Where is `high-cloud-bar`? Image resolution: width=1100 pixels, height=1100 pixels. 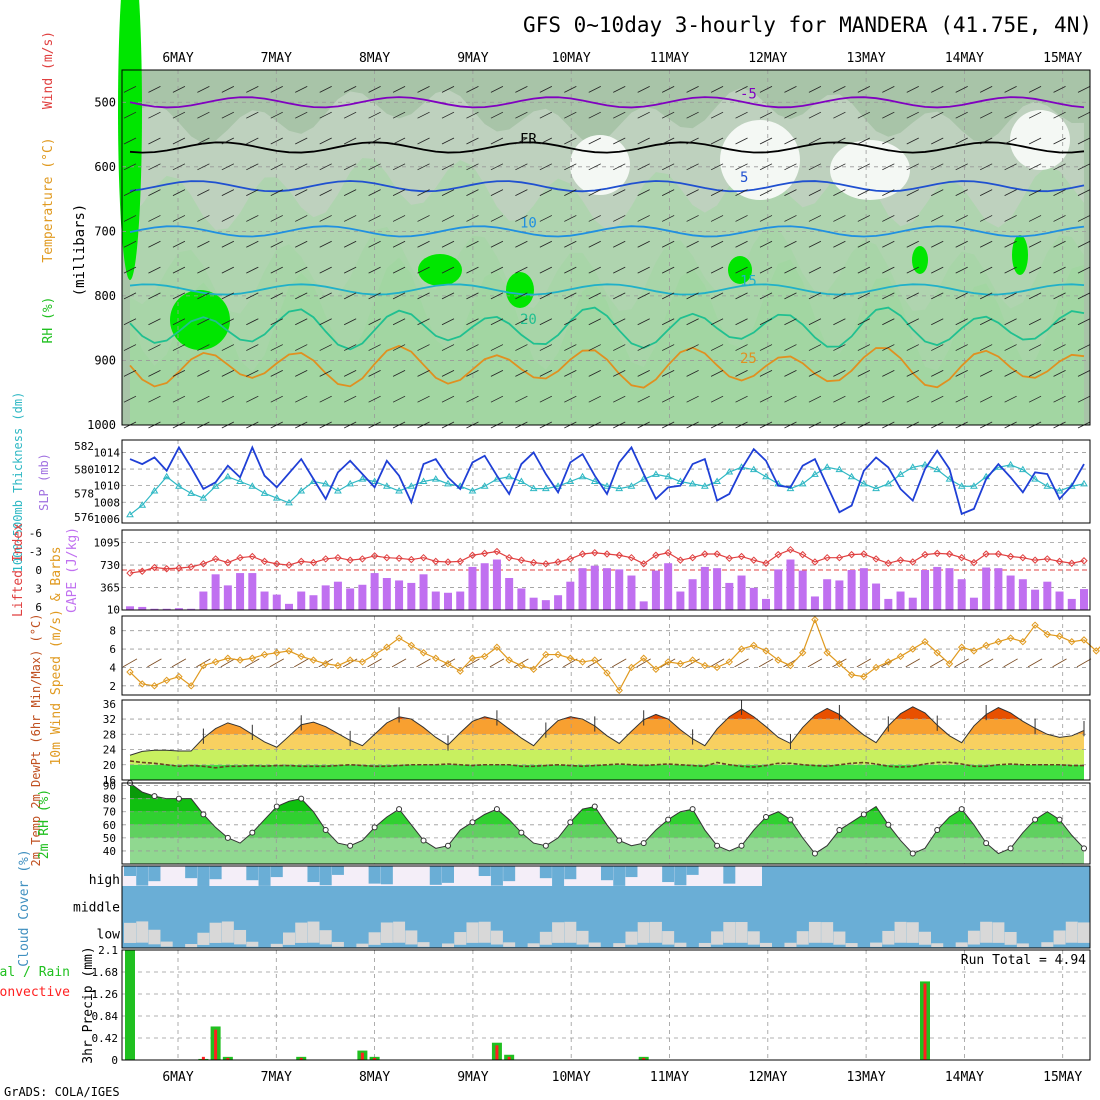 high-cloud-bar is located at coordinates (692, 870).